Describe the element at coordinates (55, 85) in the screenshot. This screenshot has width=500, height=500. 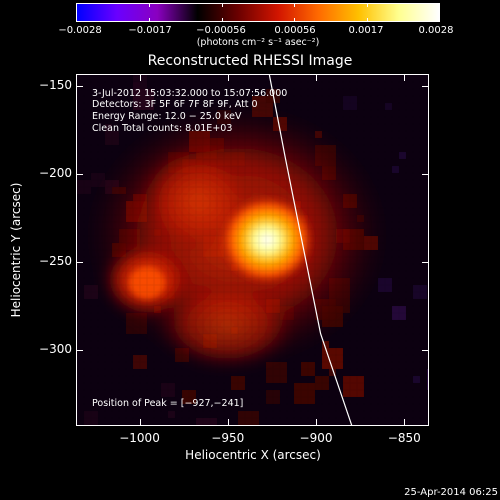
I see `y-tick-label: −150` at that location.